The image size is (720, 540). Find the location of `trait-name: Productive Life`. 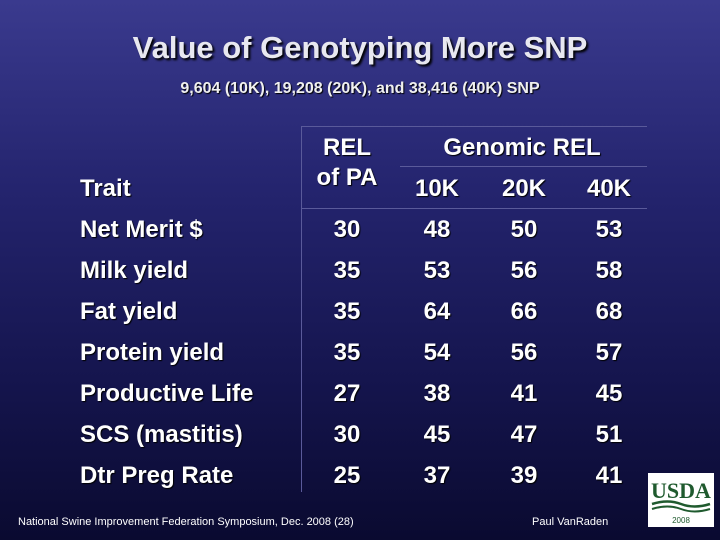

trait-name: Productive Life is located at coordinates (167, 393).